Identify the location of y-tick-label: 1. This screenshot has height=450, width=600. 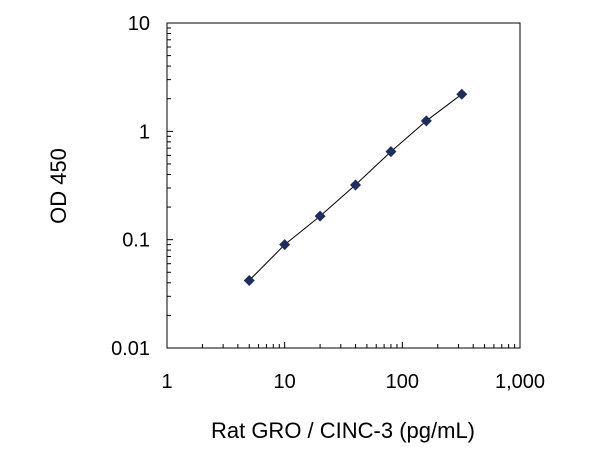
(144, 132).